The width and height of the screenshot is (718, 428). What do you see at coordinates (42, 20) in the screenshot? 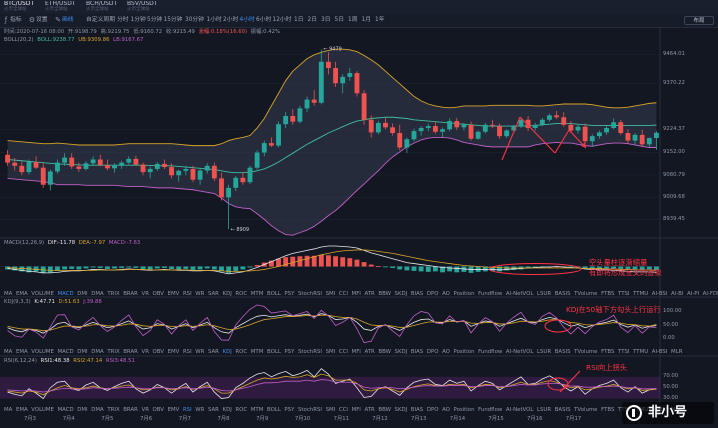
I see `settings-button: 设置` at bounding box center [42, 20].